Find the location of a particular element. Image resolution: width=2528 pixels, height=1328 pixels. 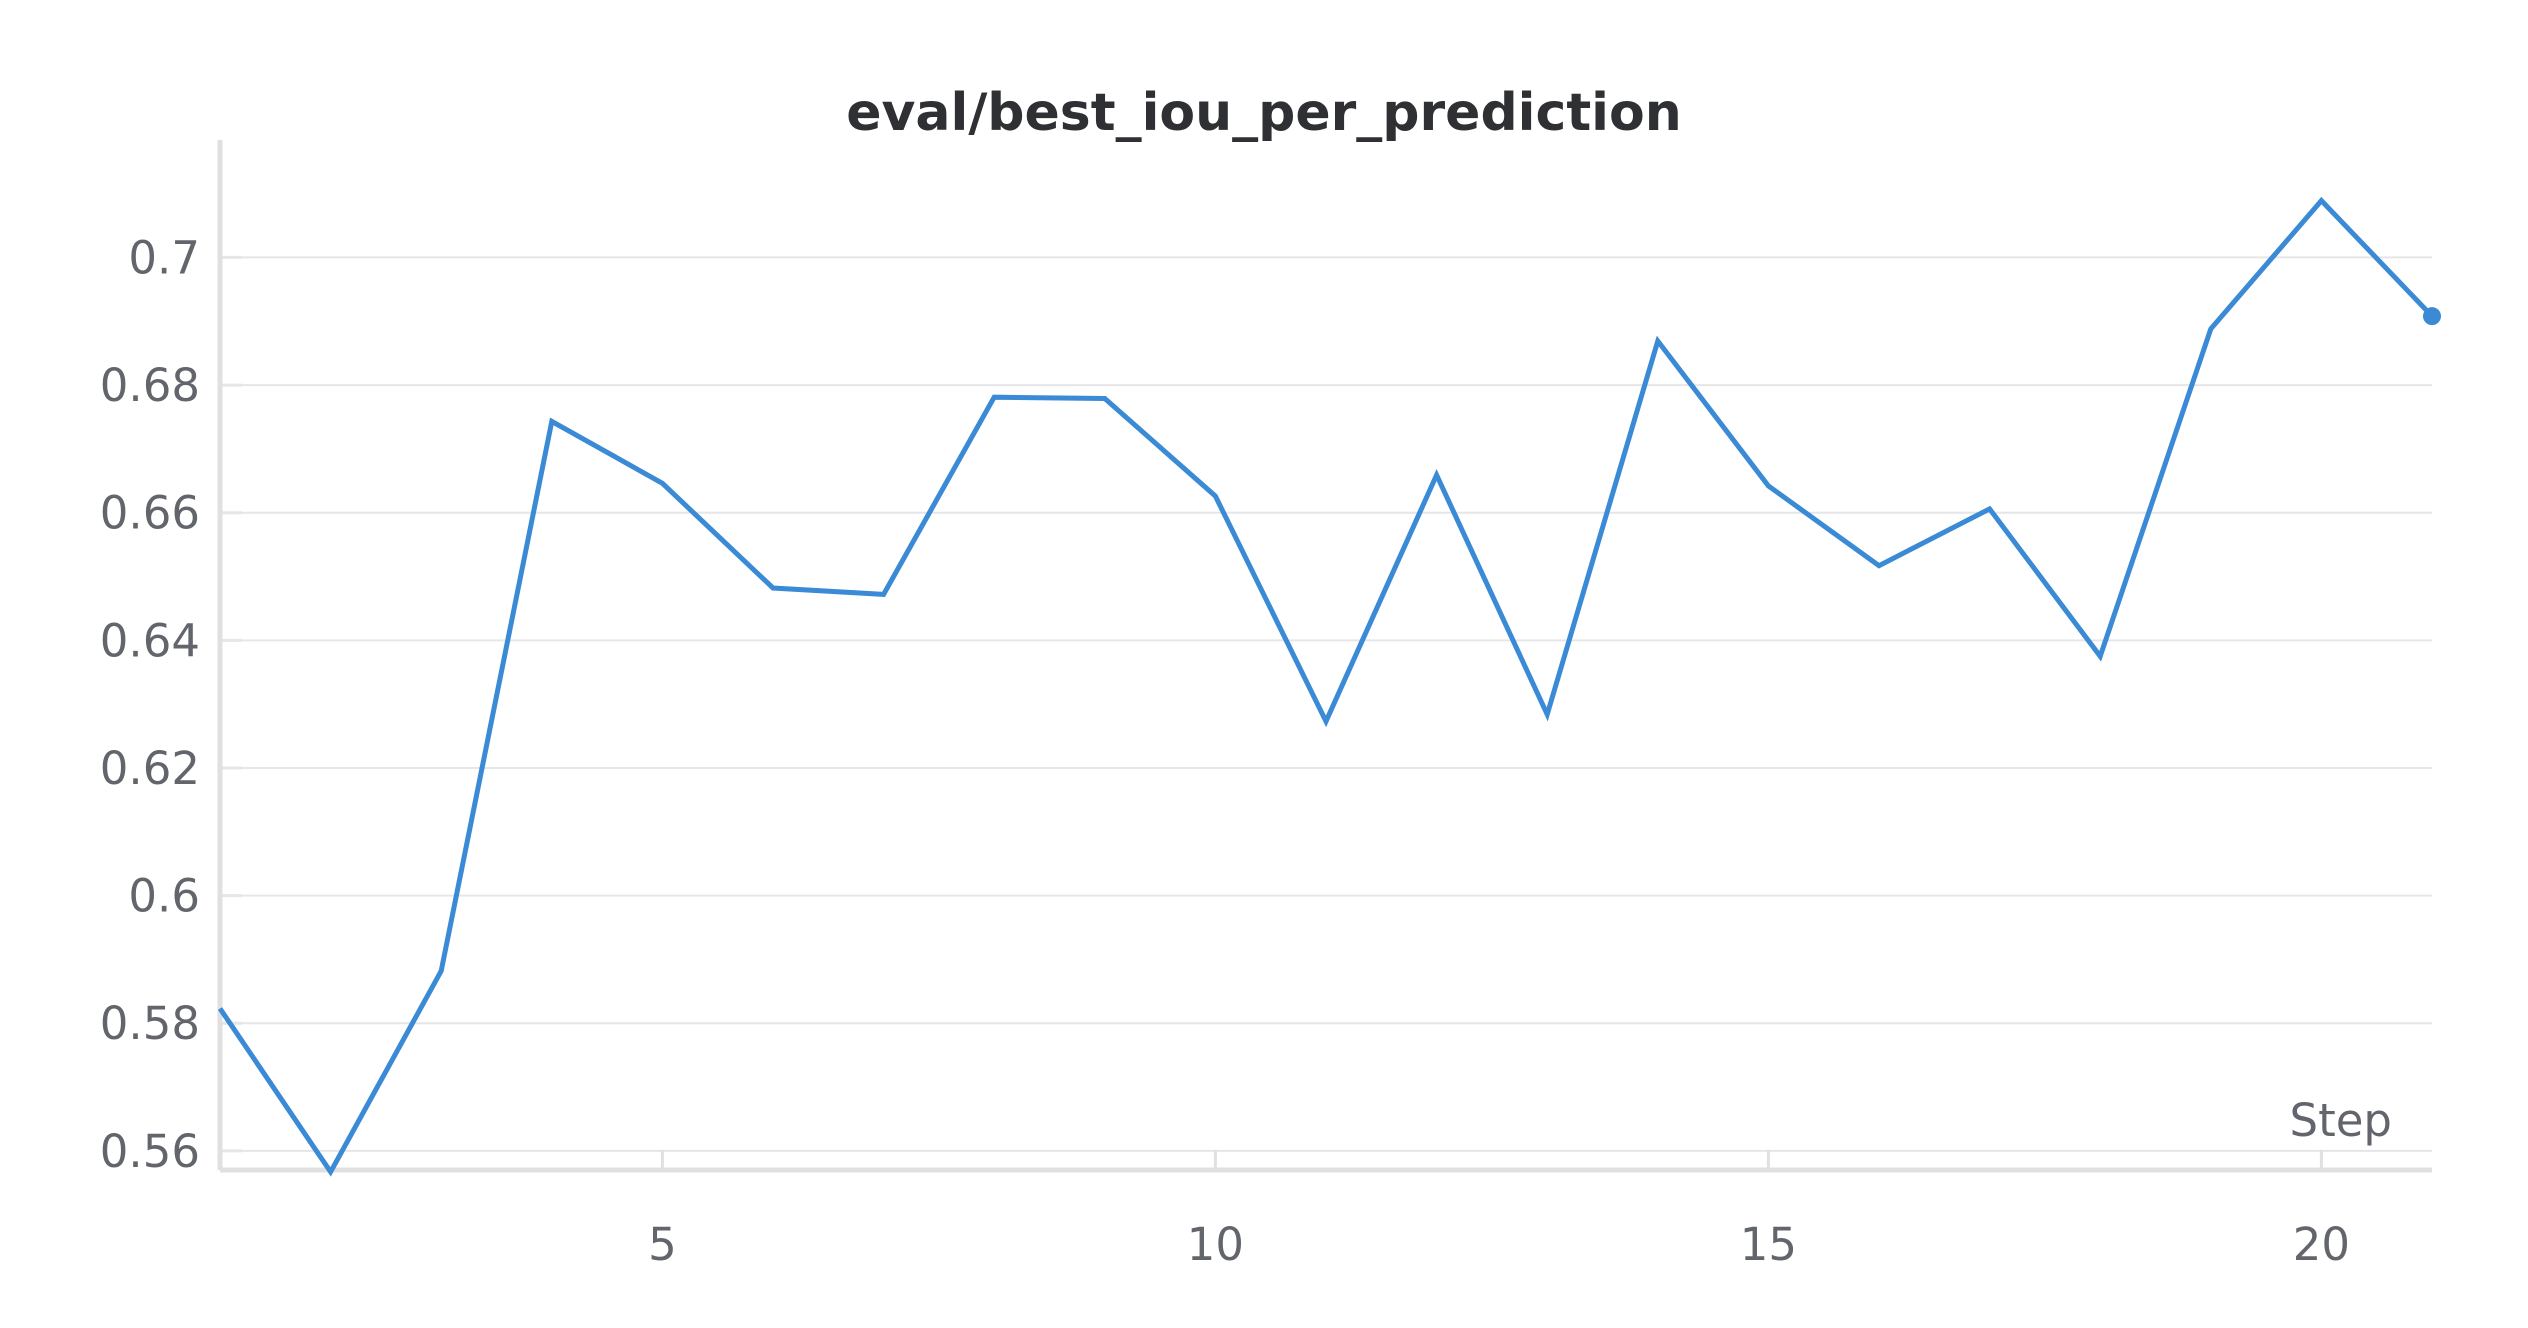

x-axis-label: Step is located at coordinates (2341, 1120).